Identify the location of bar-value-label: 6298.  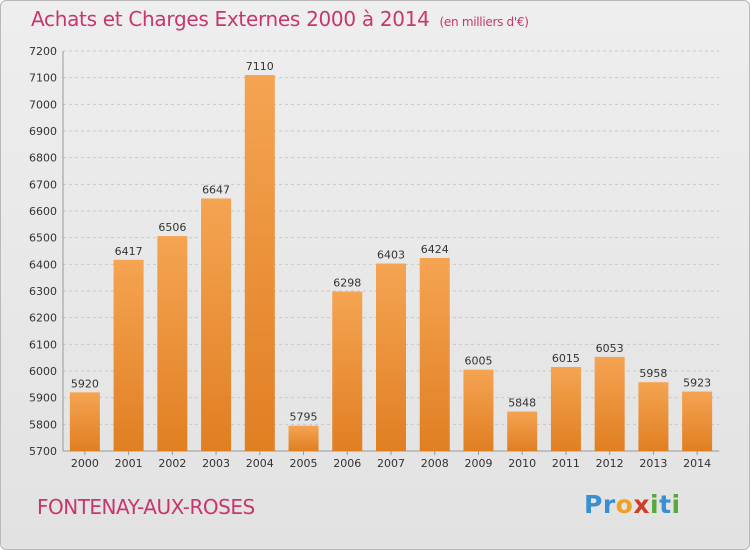
(347, 283).